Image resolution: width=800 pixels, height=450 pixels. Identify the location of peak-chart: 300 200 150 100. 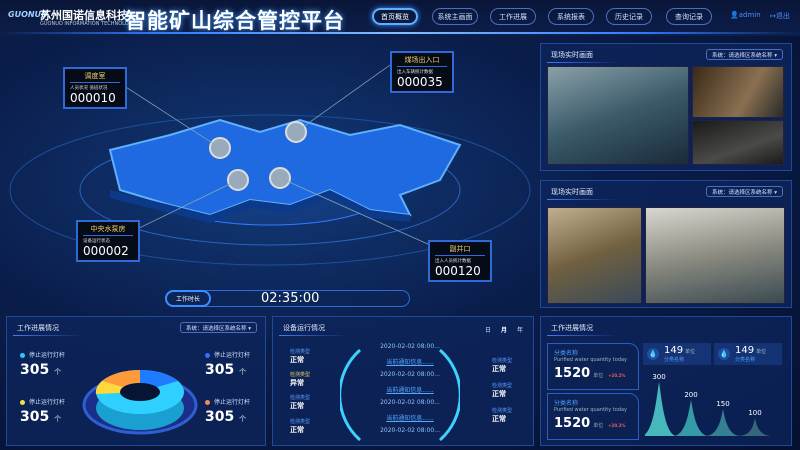
(709, 404).